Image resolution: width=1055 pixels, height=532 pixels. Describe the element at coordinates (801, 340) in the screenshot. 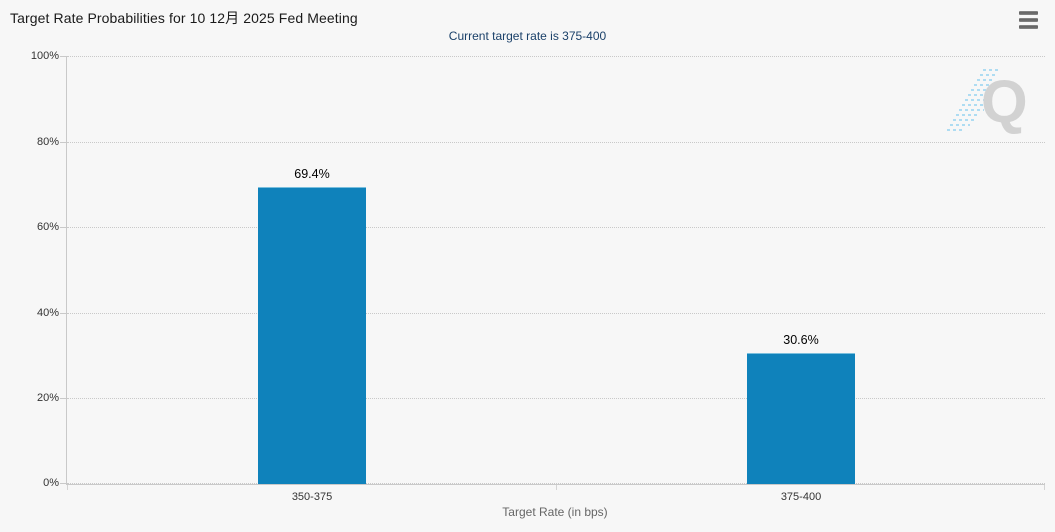

I see `bar-value-label: 30.6%` at that location.